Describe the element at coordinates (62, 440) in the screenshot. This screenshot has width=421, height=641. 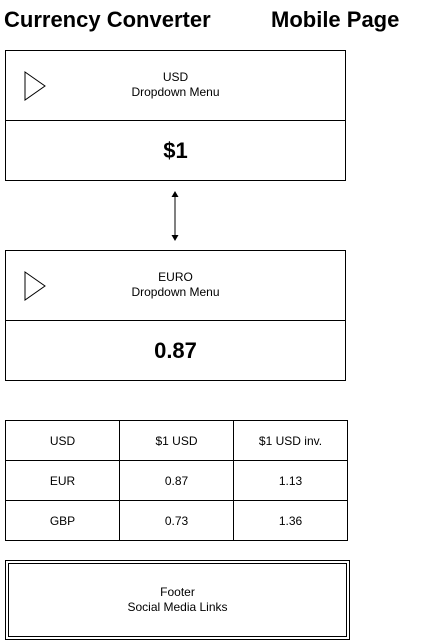
I see `table-header-cell: USD` at that location.